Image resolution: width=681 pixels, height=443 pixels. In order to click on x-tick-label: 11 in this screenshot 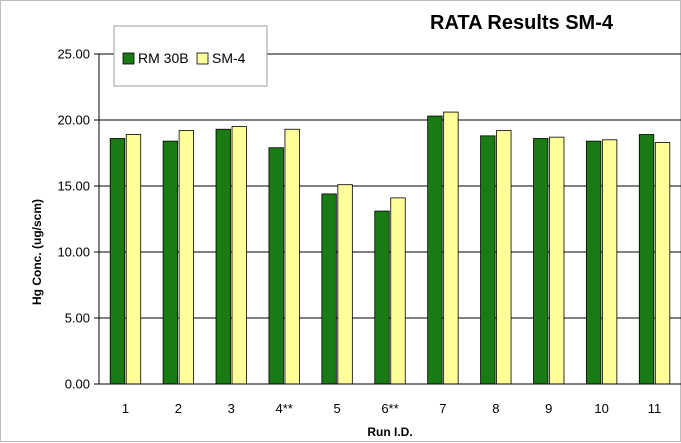, I will do `click(655, 408)`.